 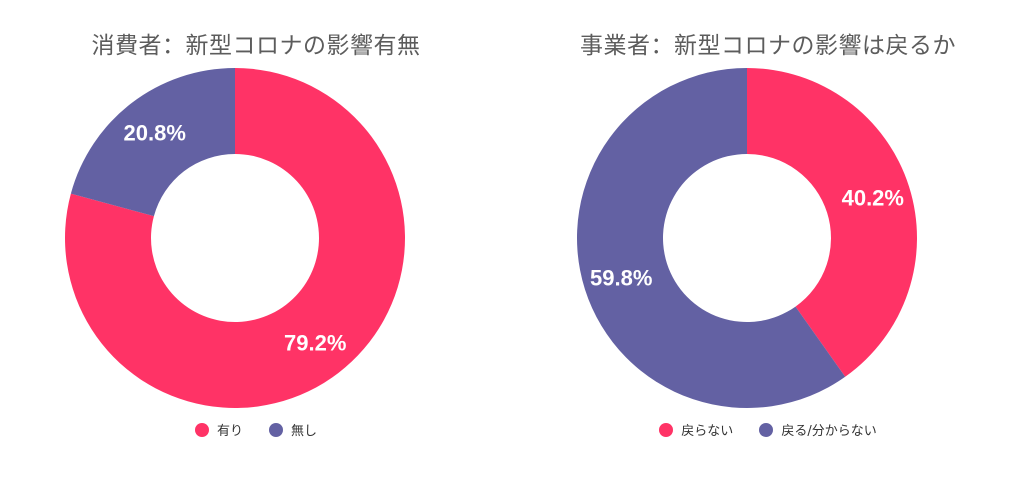 What do you see at coordinates (256, 46) in the screenshot?
I see `chart-title: 消費者：新型コロナの影響有無` at bounding box center [256, 46].